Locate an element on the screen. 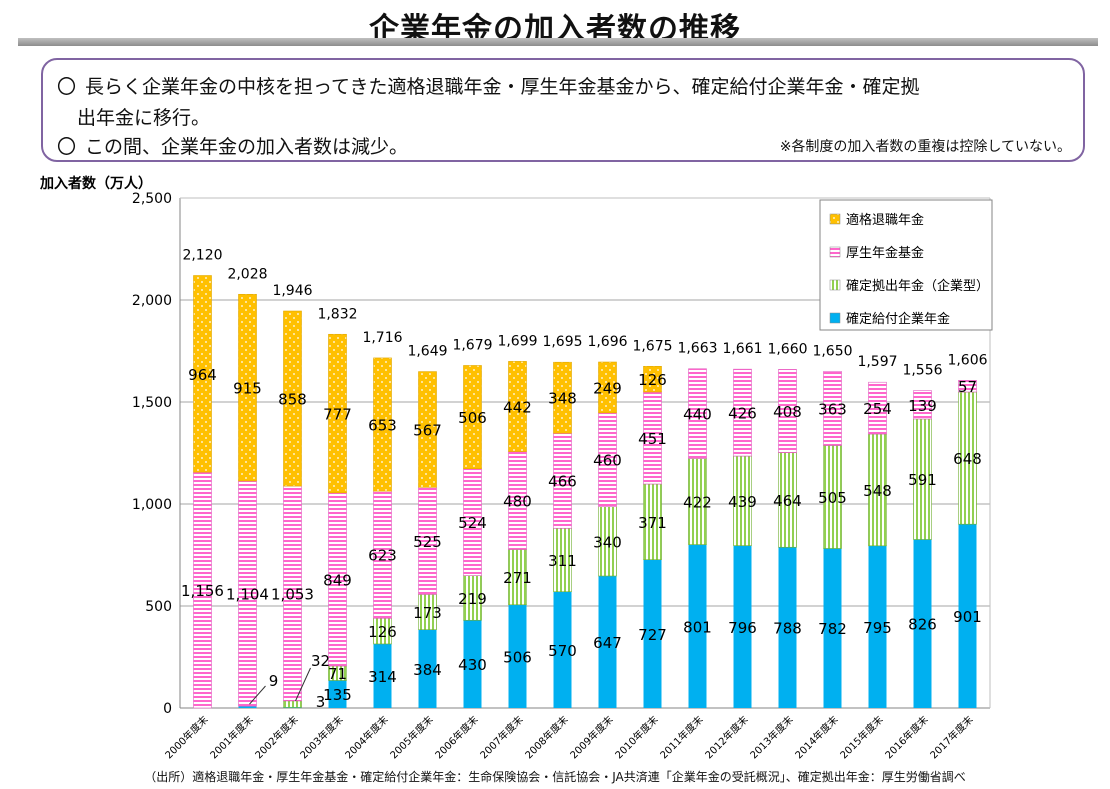 The width and height of the screenshot is (1110, 789). data-label: 348 is located at coordinates (562, 399).